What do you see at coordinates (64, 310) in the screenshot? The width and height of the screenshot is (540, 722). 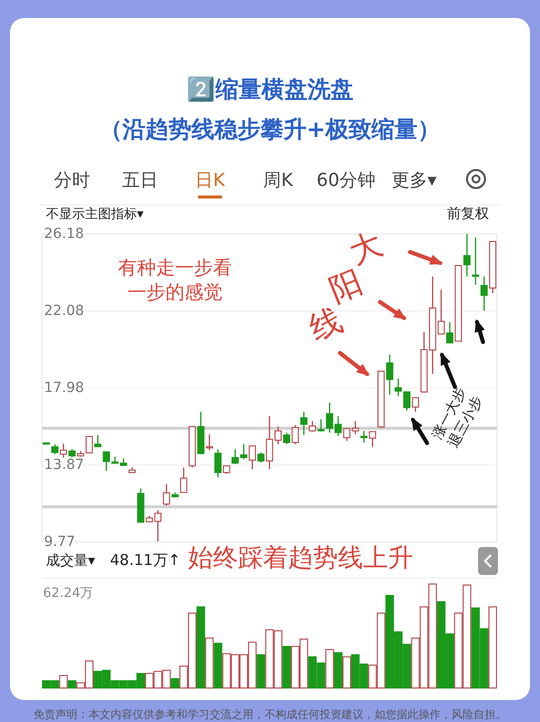 I see `y-tick-label: 22.08` at bounding box center [64, 310].